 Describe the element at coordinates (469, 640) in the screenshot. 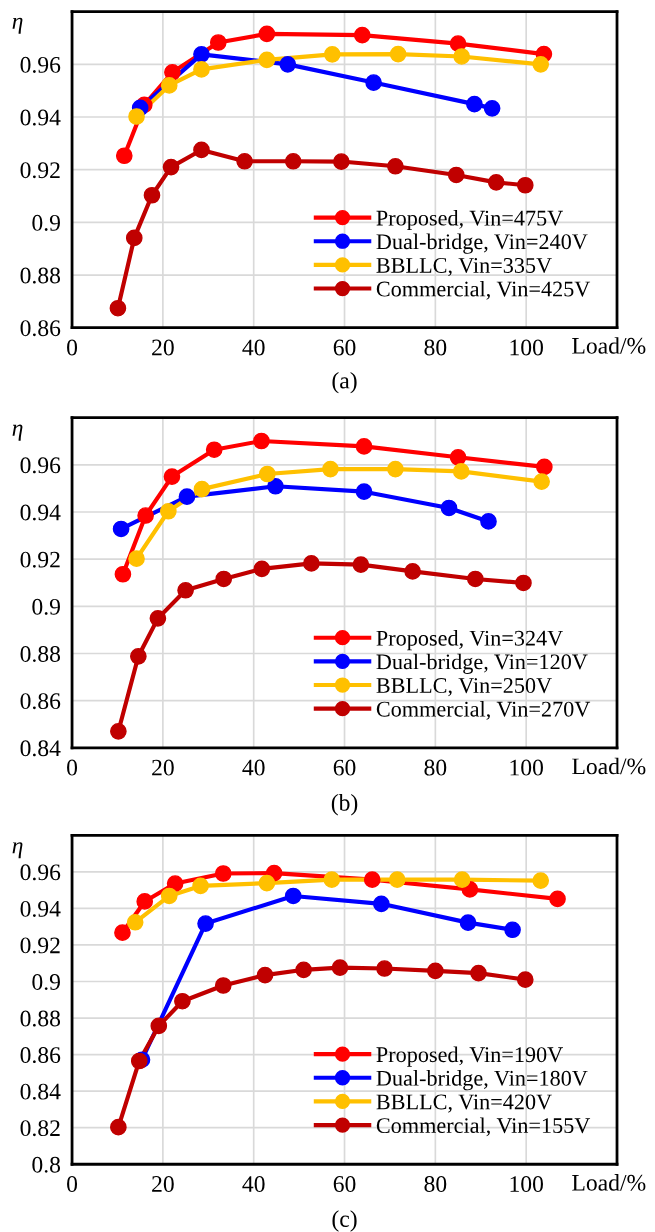

I see `legend-label: Proposed, Vin=324V` at that location.